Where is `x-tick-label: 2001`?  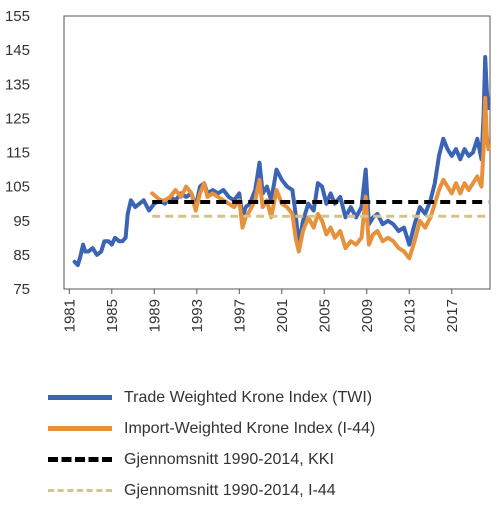 x-tick-label: 2001 is located at coordinates (282, 315).